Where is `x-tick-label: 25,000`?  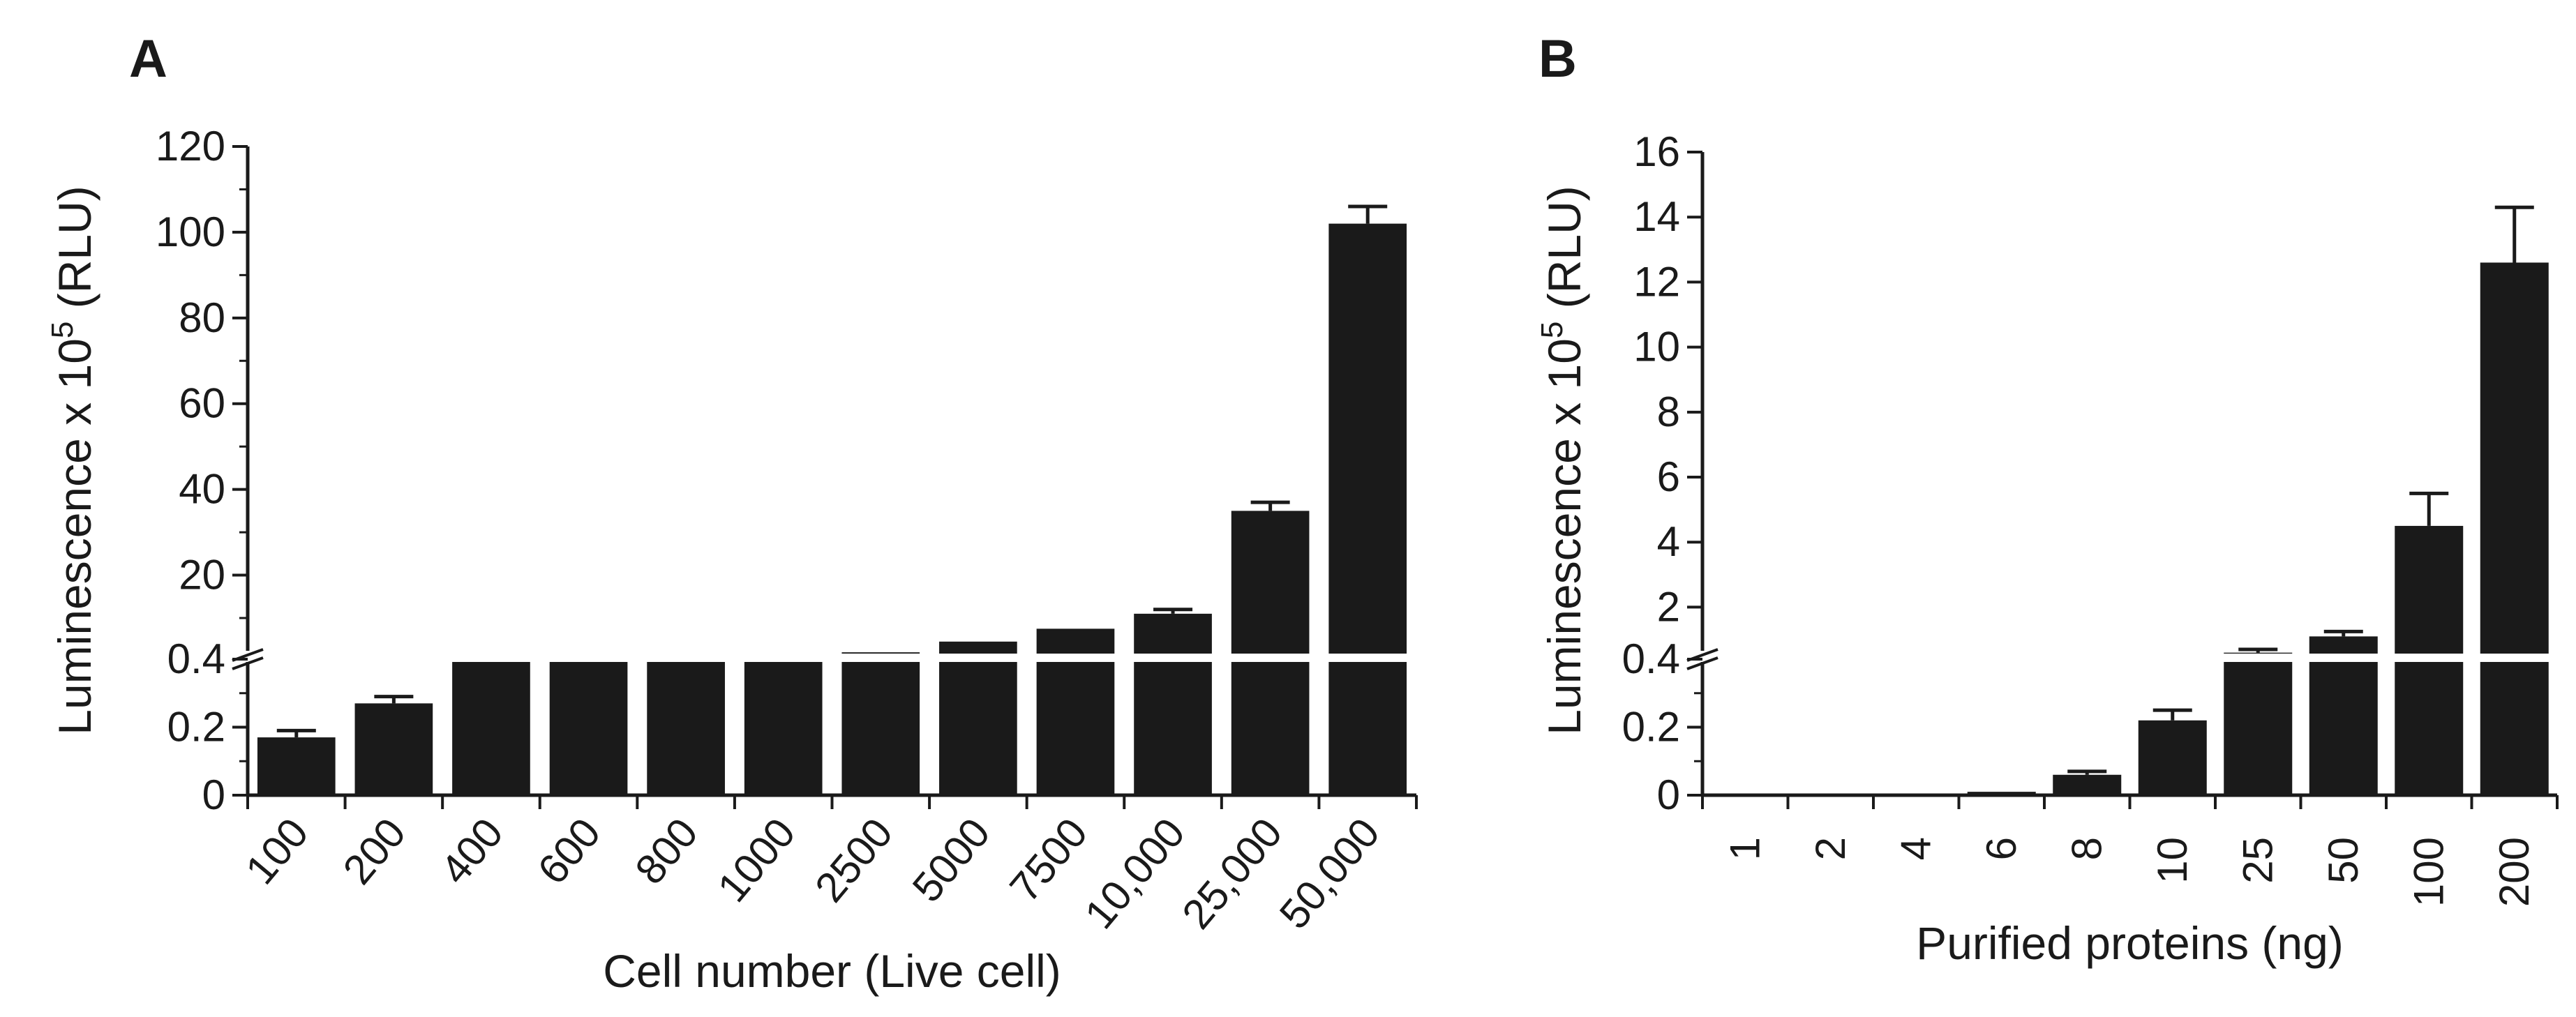 x-tick-label: 25,000 is located at coordinates (1232, 873).